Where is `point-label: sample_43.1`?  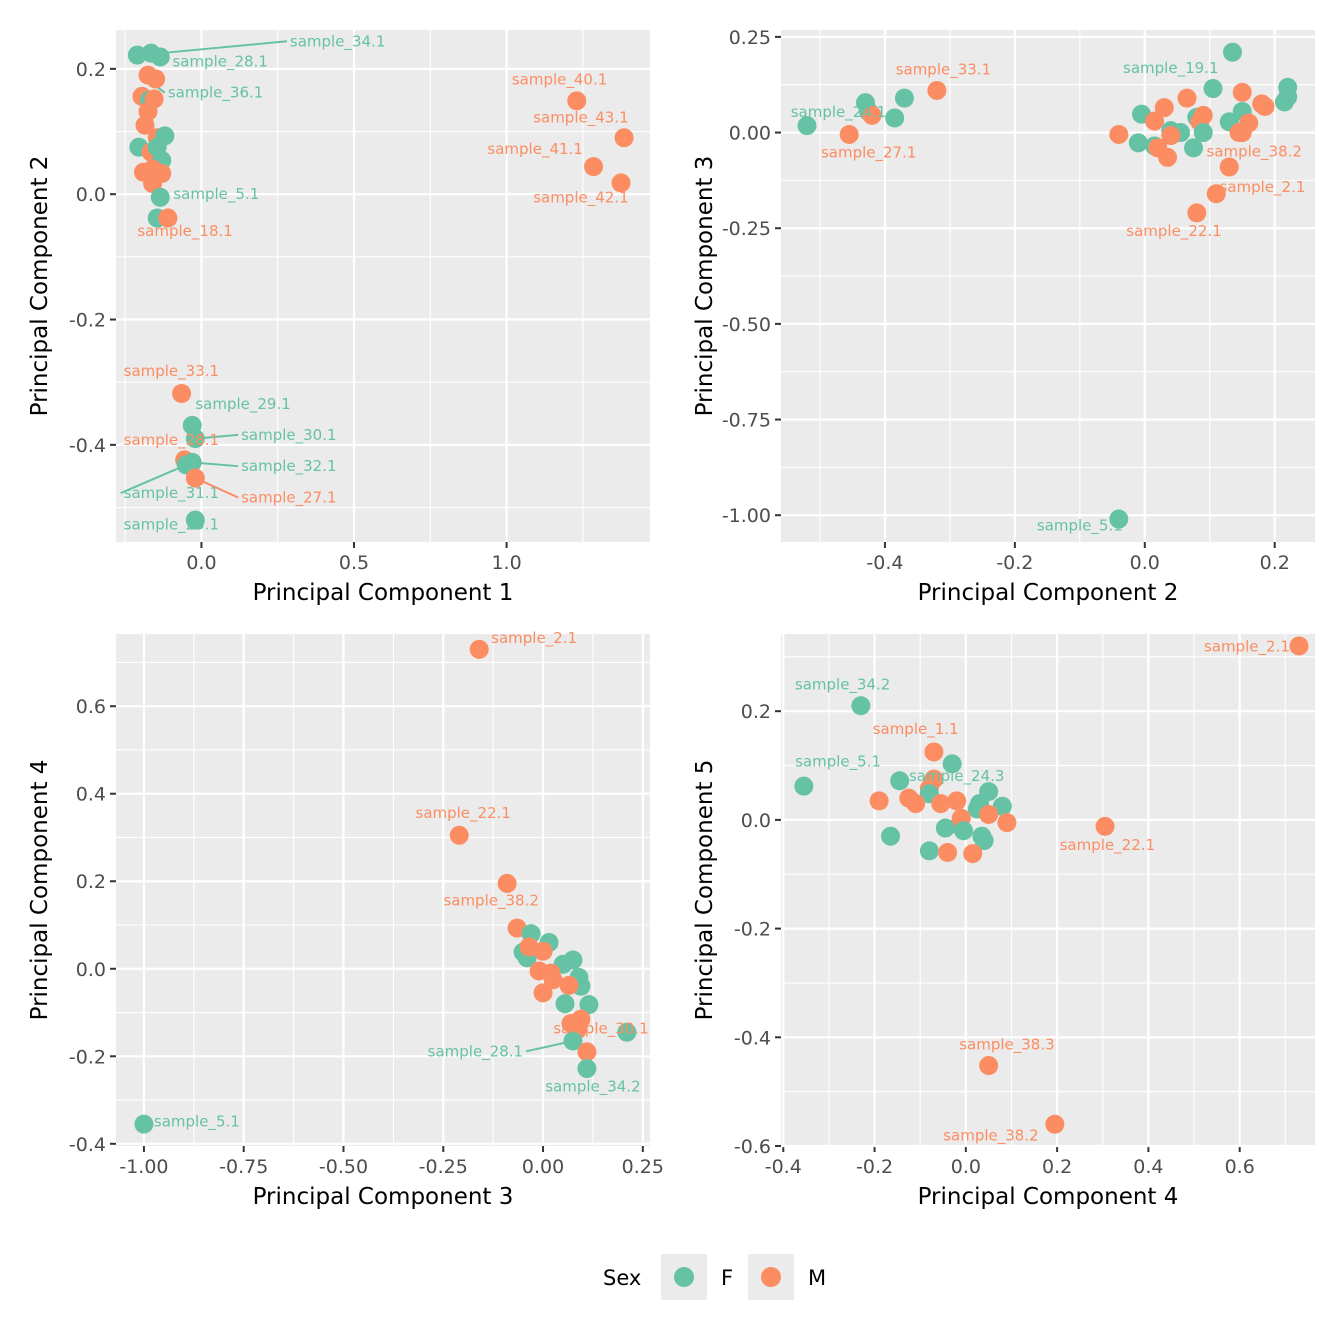 point-label: sample_43.1 is located at coordinates (580, 118).